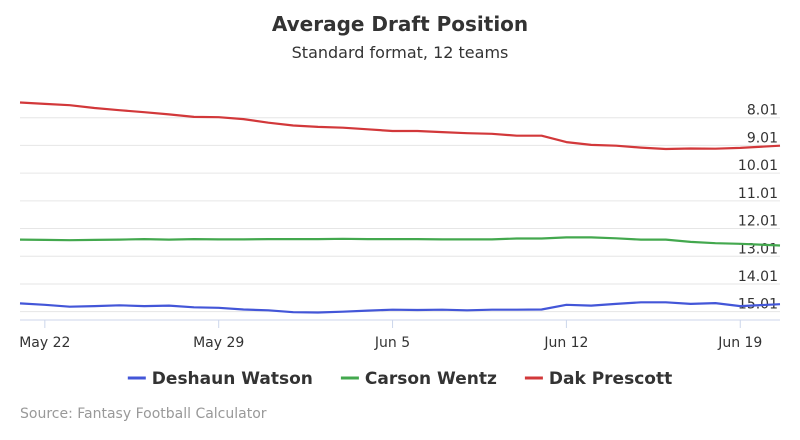 This screenshot has height=440, width=800. Describe the element at coordinates (610, 379) in the screenshot. I see `legend-label: Dak Prescott` at that location.